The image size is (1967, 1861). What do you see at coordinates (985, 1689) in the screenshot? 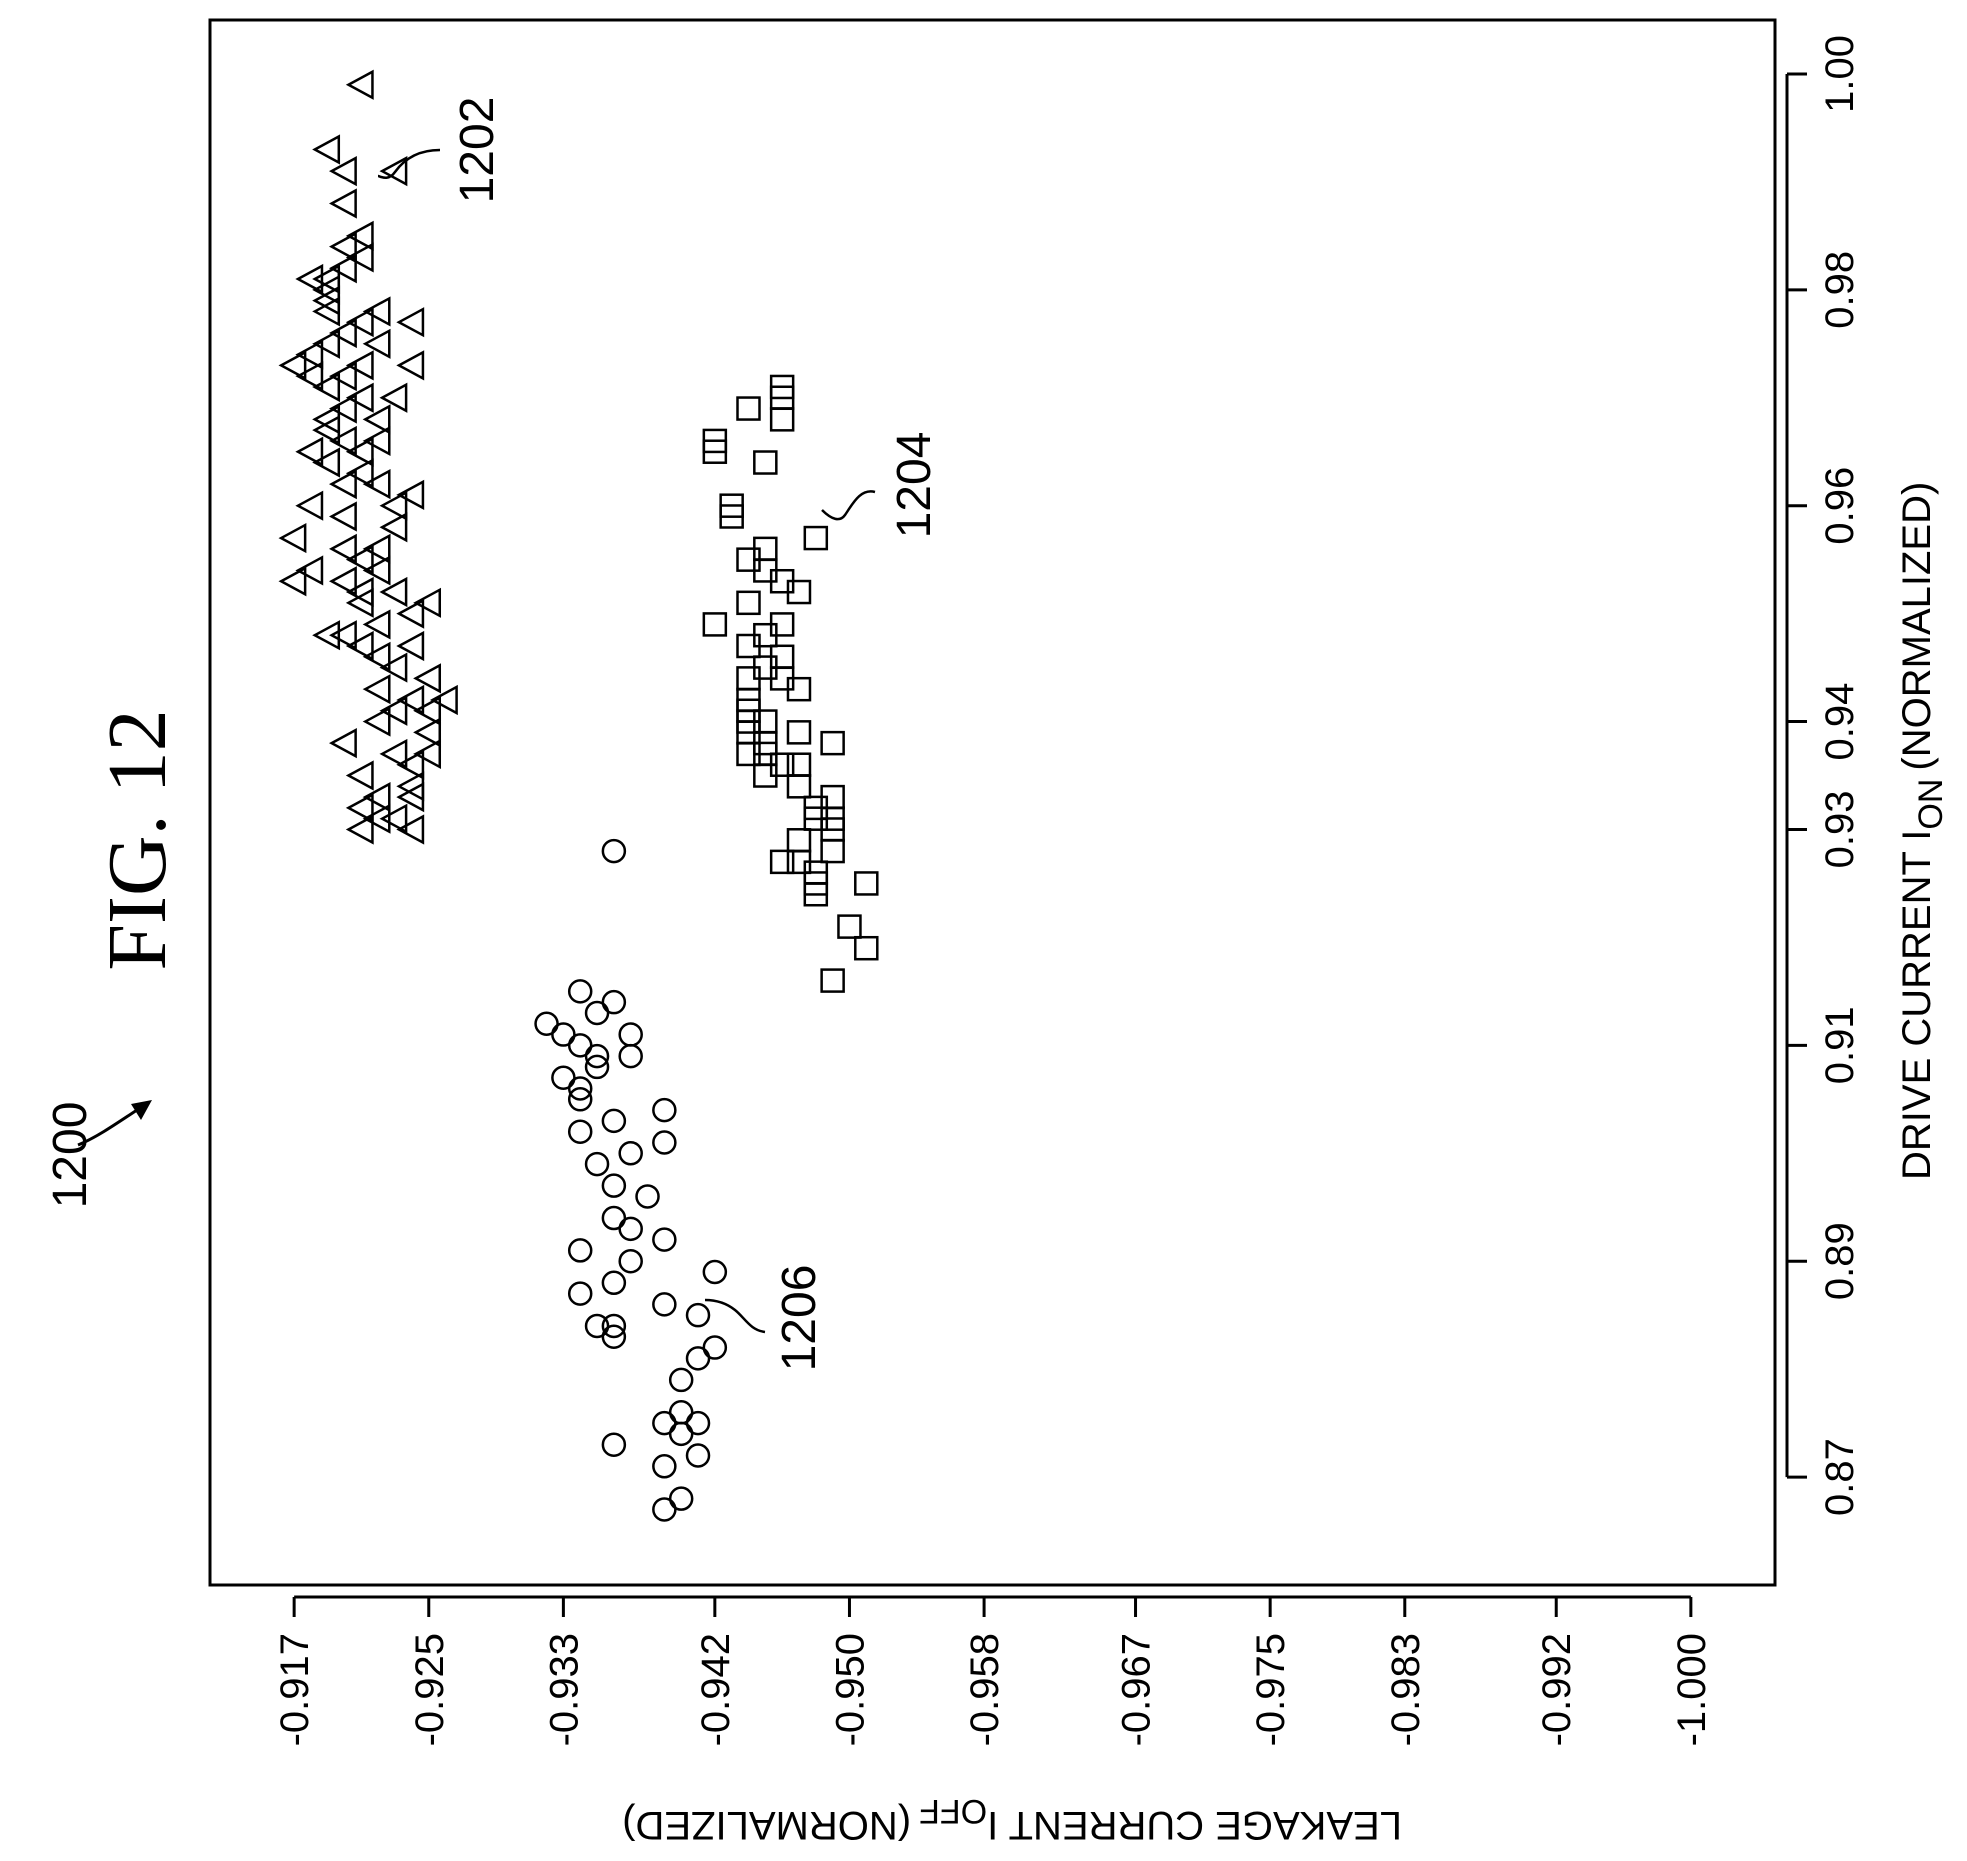
I see `y-tick-label: -0.958` at bounding box center [985, 1689].